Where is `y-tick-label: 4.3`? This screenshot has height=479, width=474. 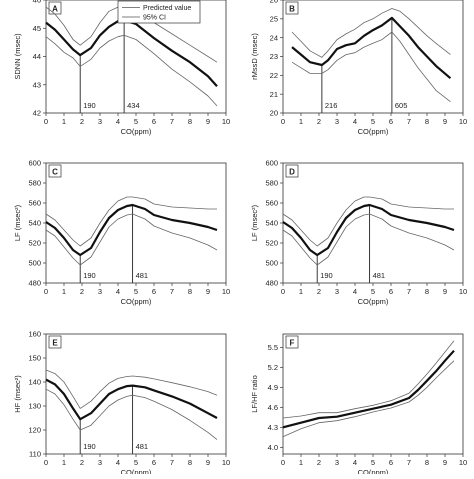
y-tick-label: 4.3 is located at coordinates (273, 427).